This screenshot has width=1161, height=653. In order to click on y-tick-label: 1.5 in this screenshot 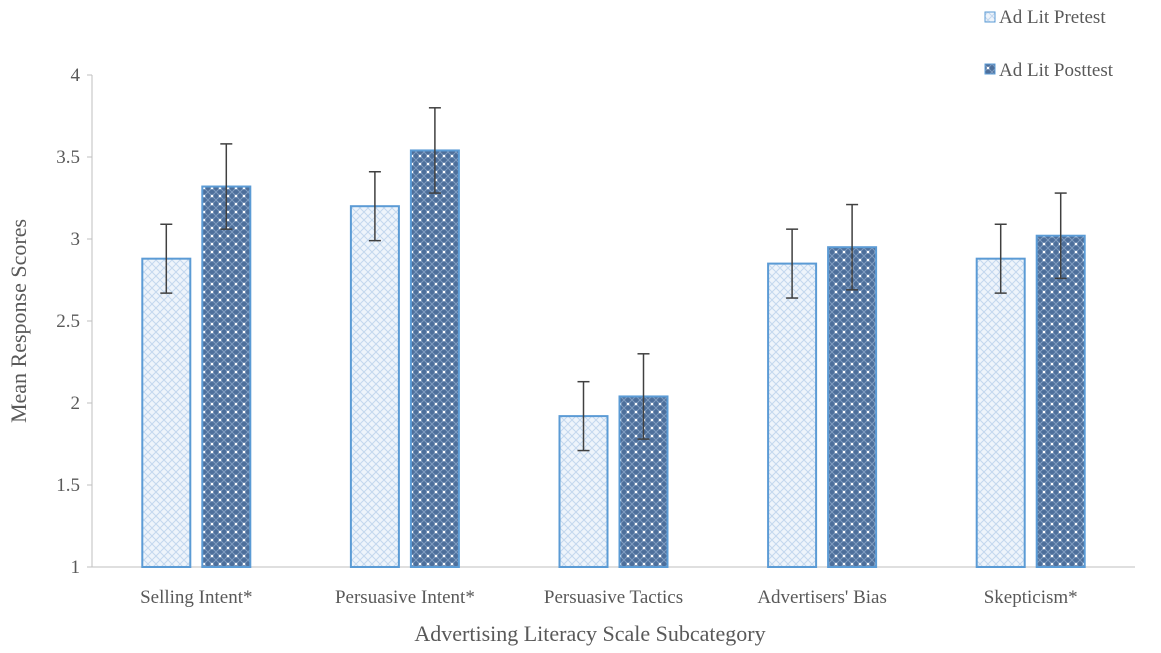, I will do `click(68, 485)`.